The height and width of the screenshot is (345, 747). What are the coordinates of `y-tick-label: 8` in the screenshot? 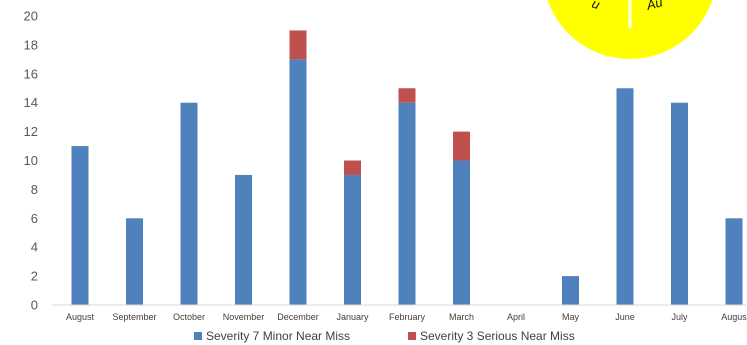 It's located at (34, 189).